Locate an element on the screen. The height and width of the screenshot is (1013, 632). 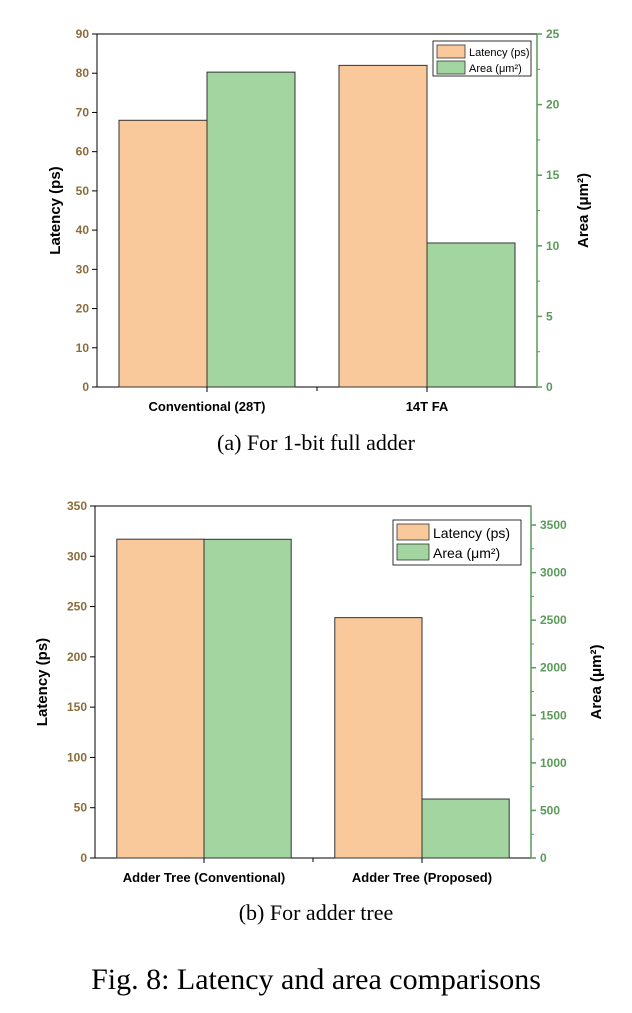
y-tick-right-label: 1500 is located at coordinates (553, 715).